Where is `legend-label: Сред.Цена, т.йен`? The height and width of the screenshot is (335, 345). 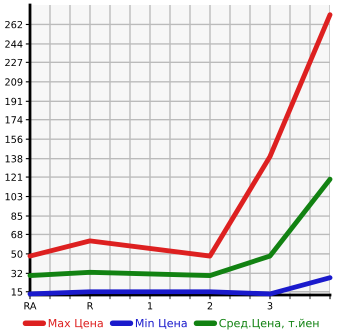
legend-label: Сред.Цена, т.йен is located at coordinates (269, 324).